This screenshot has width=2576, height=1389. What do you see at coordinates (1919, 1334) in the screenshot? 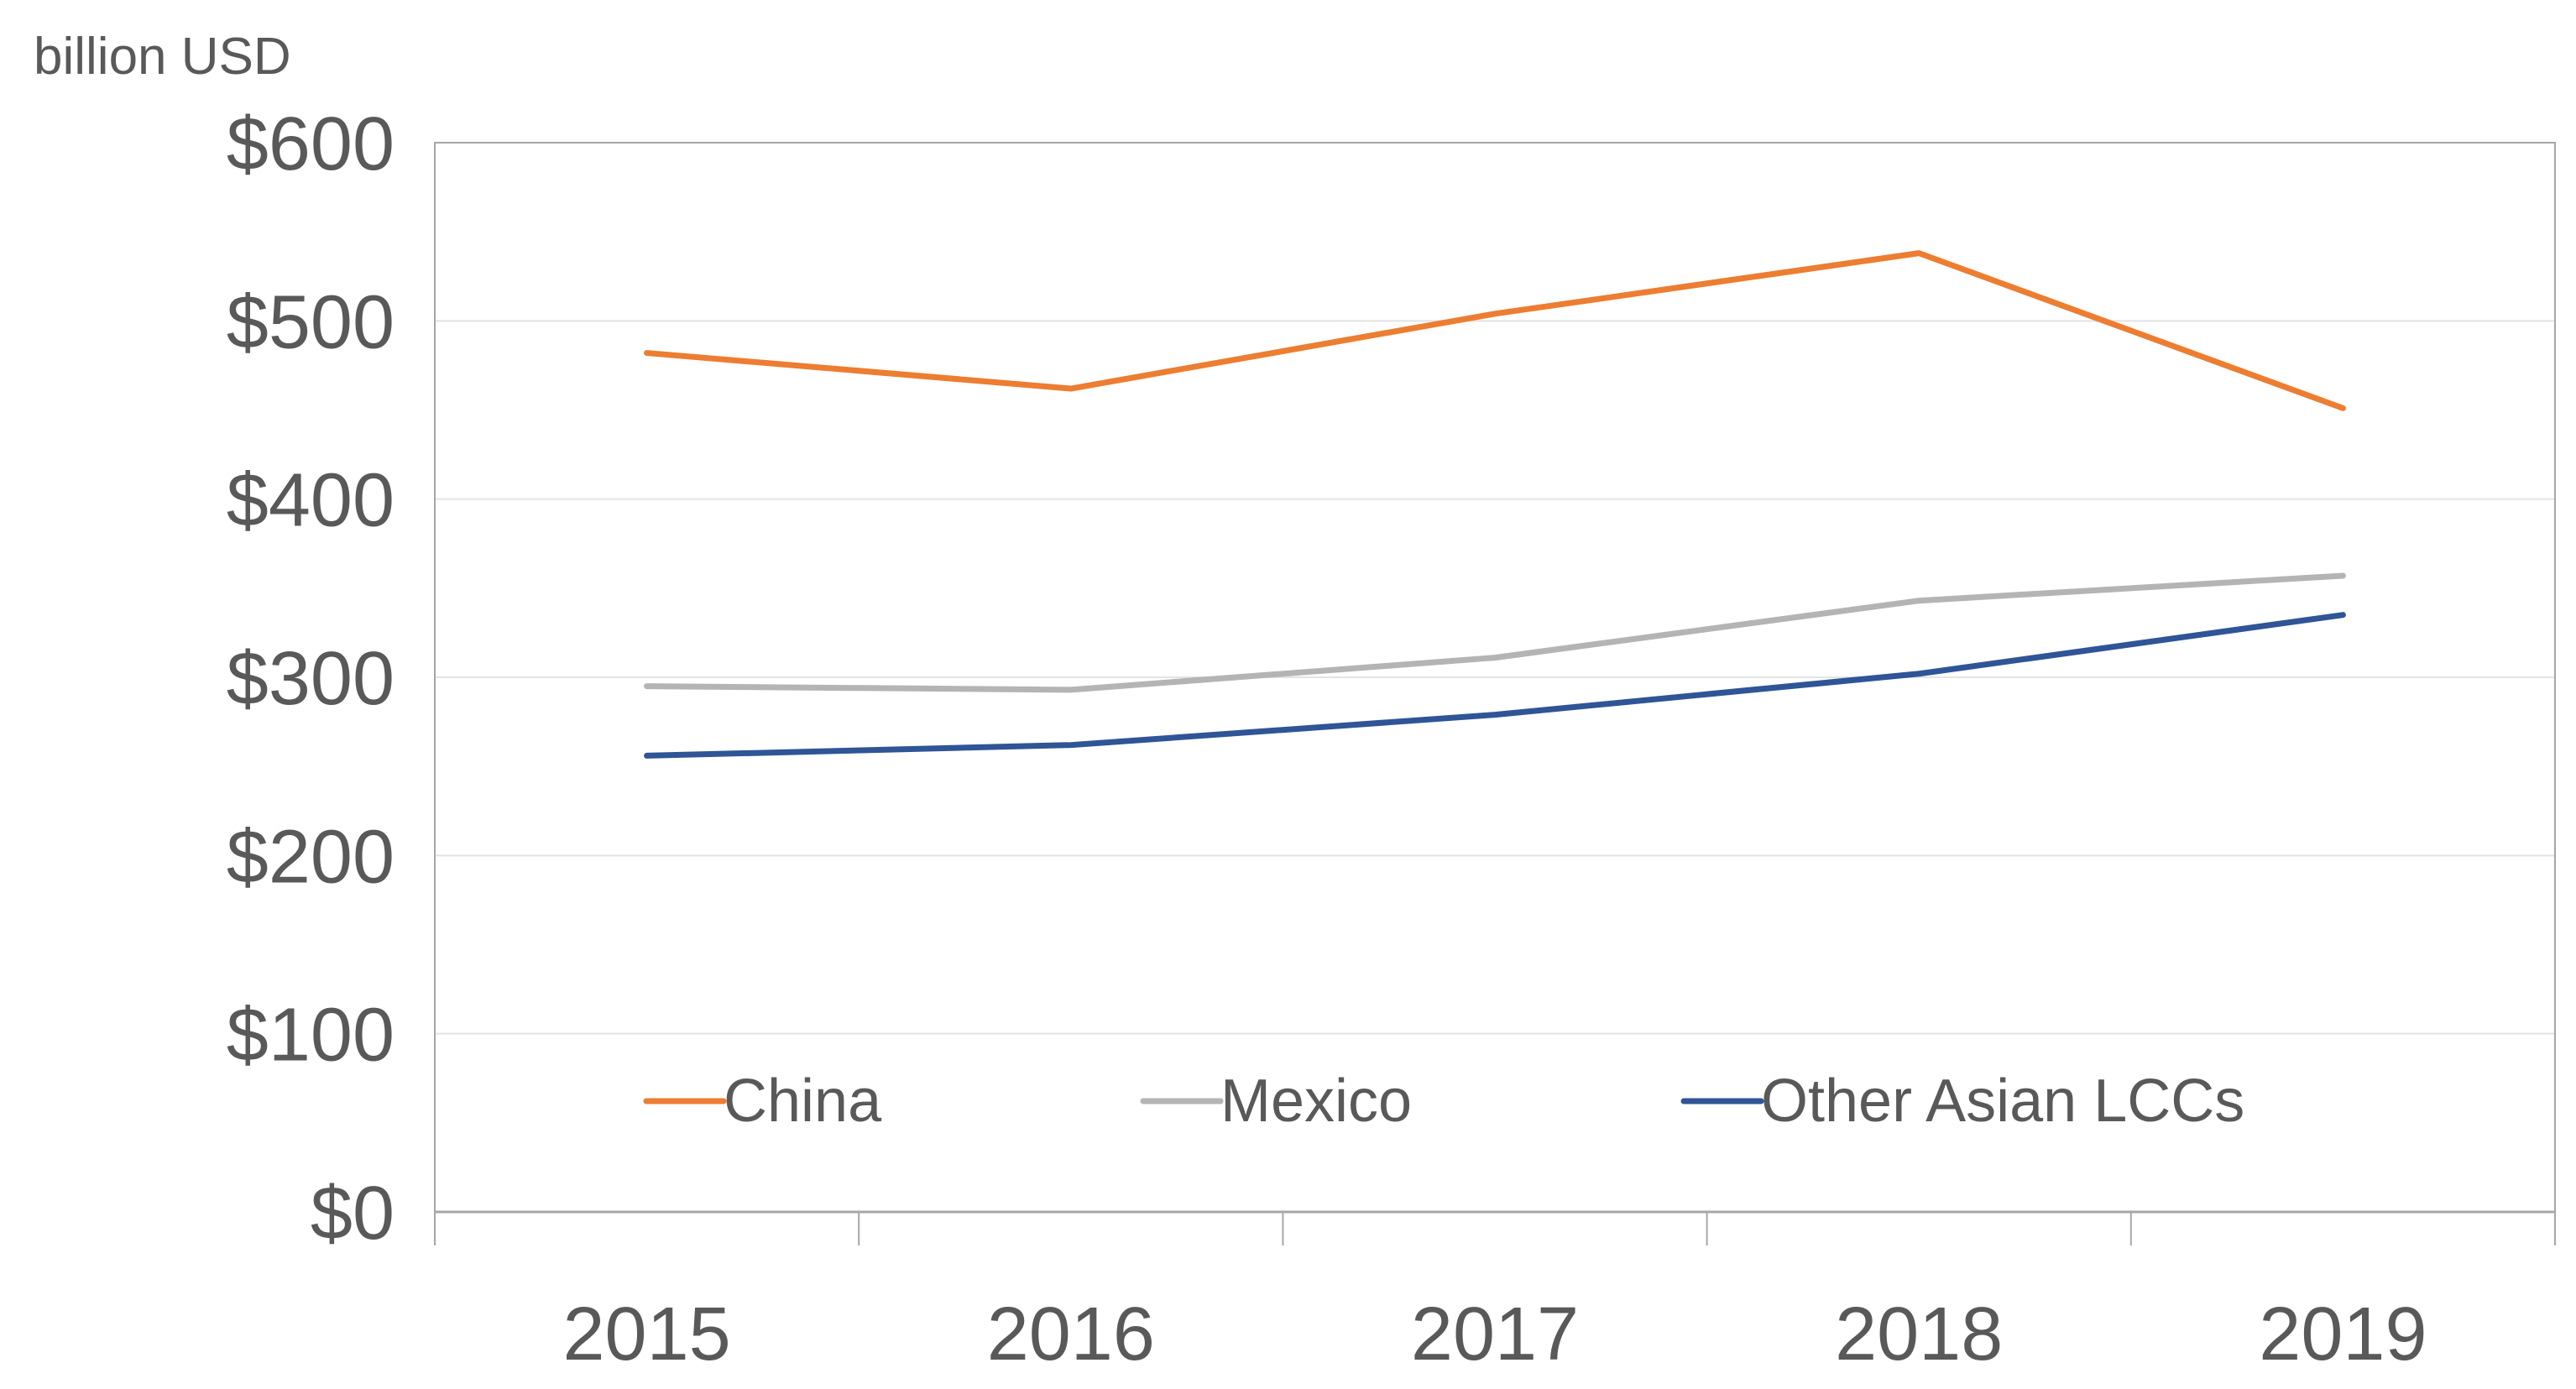
I see `x-tick-label: 2018` at bounding box center [1919, 1334].